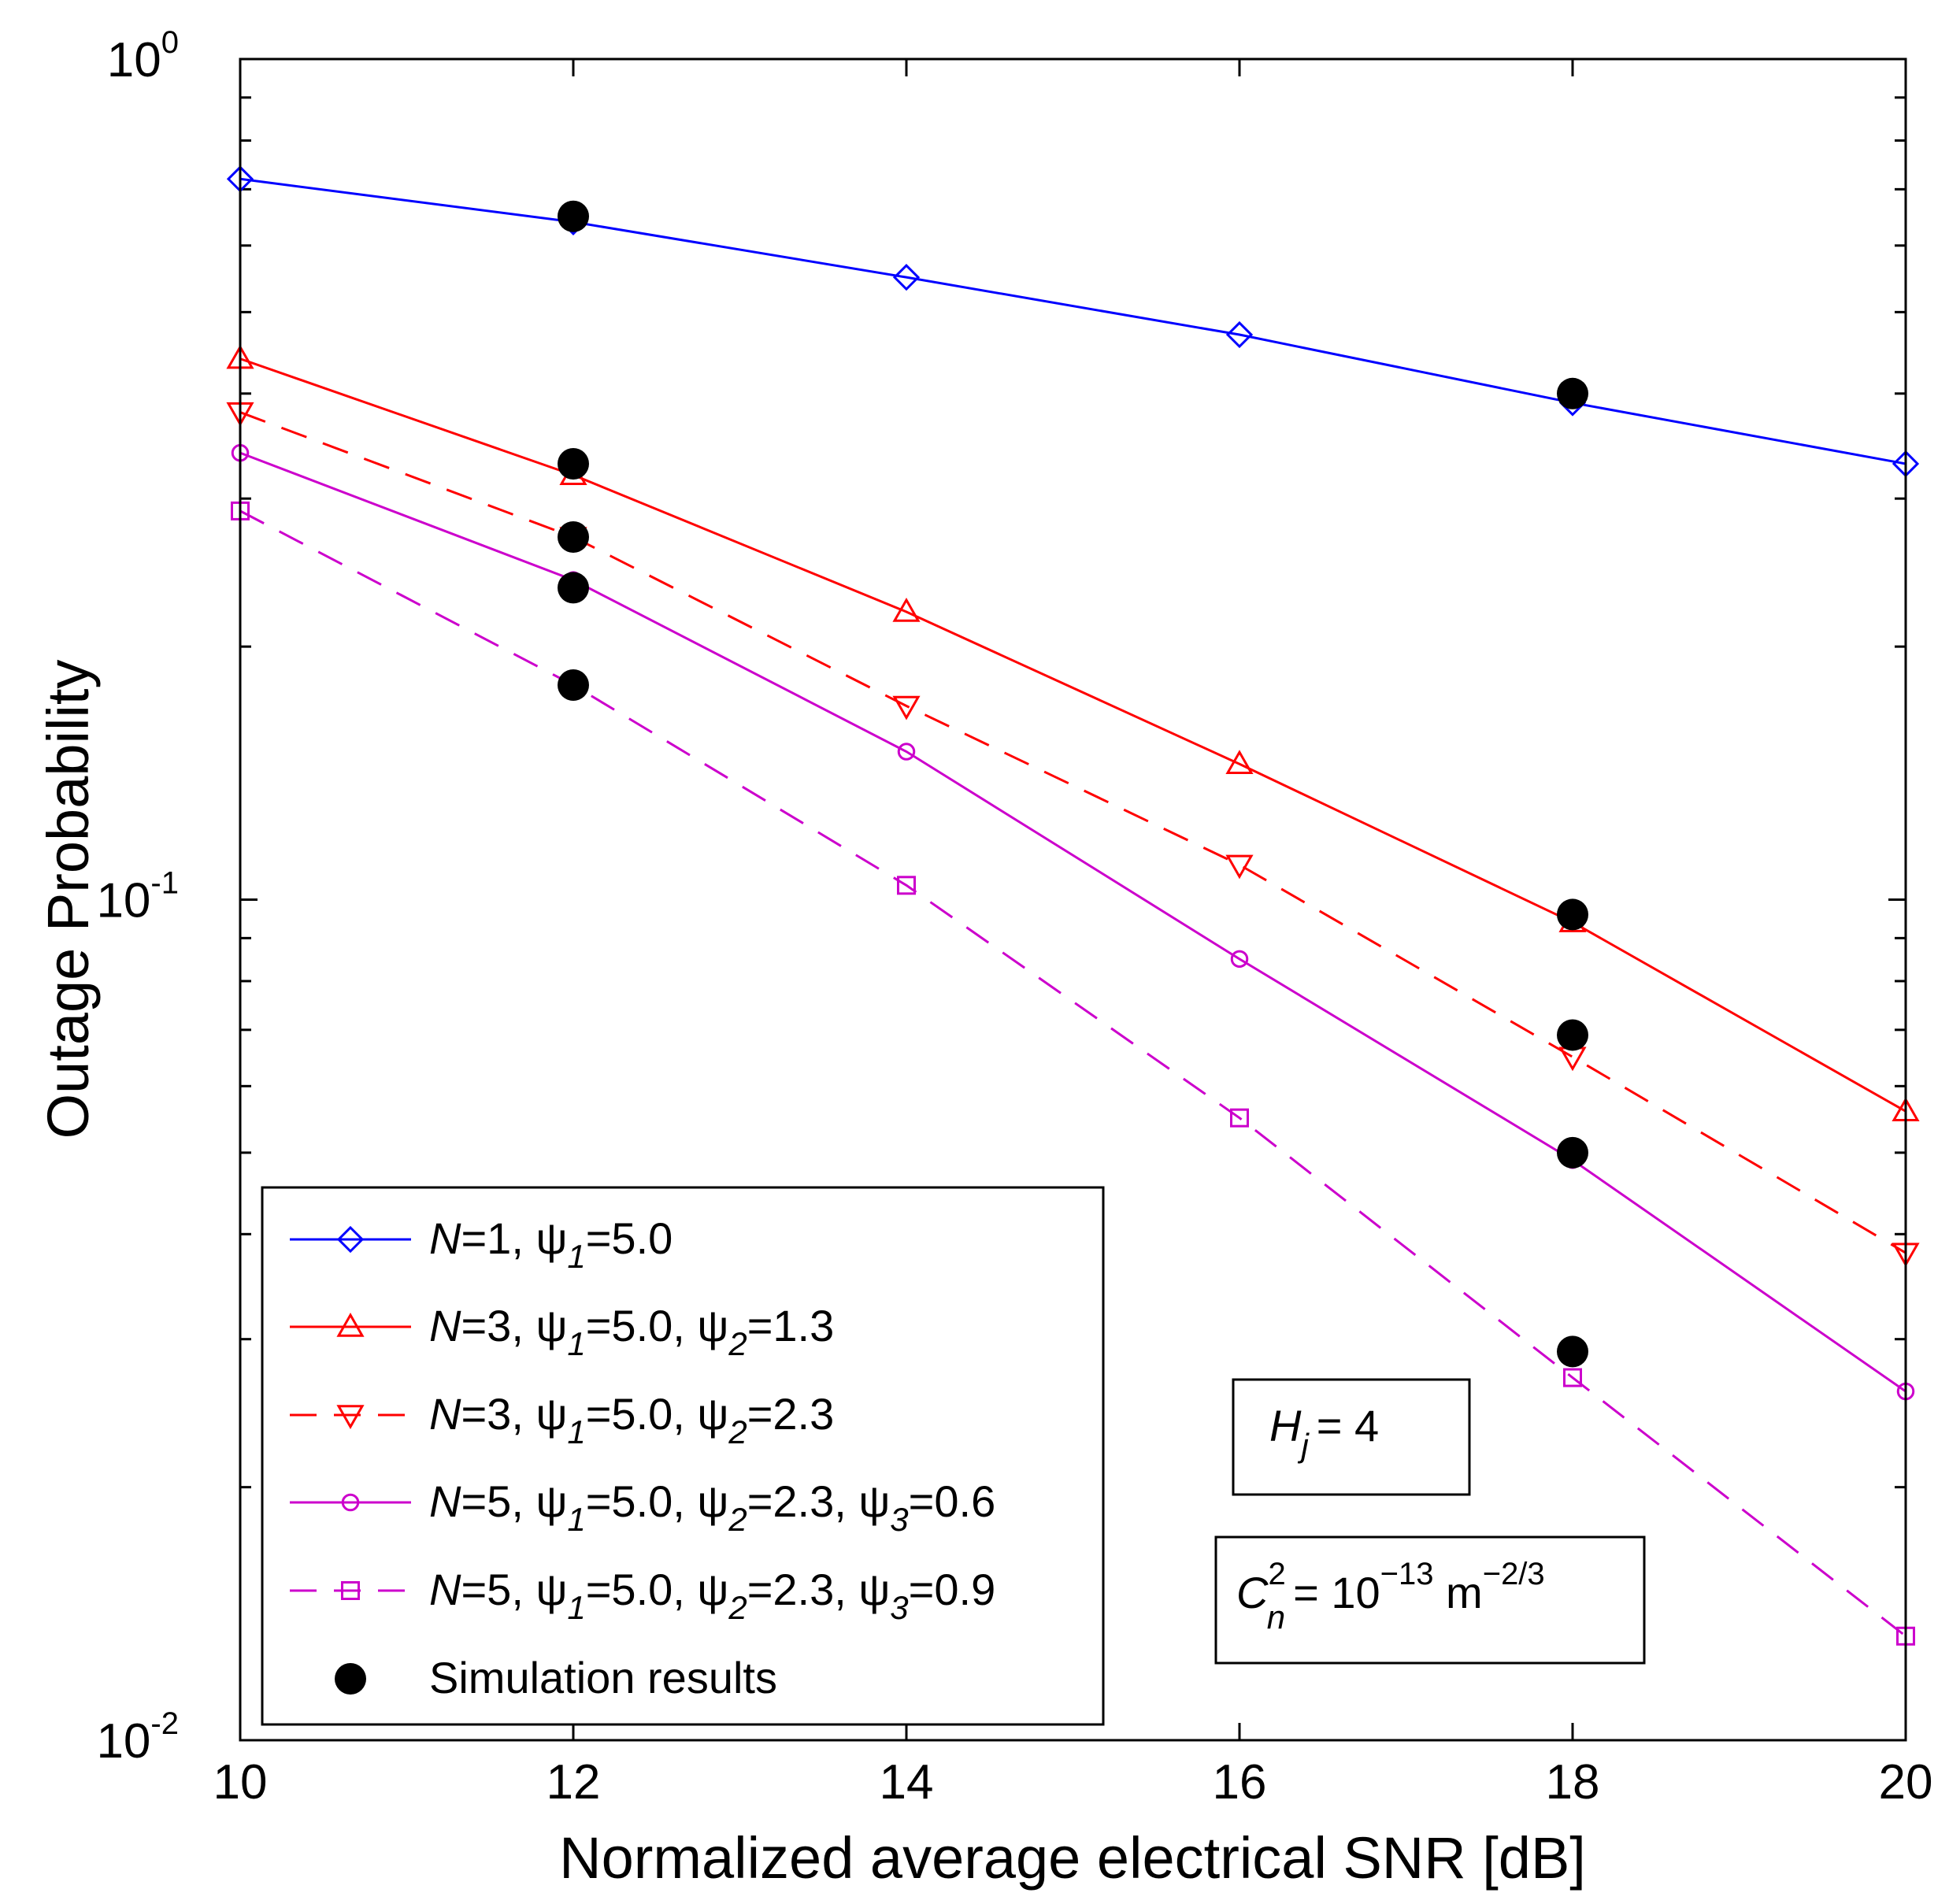  What do you see at coordinates (137, 897) in the screenshot?
I see `y-tick-label: 10⁻¹` at bounding box center [137, 897].